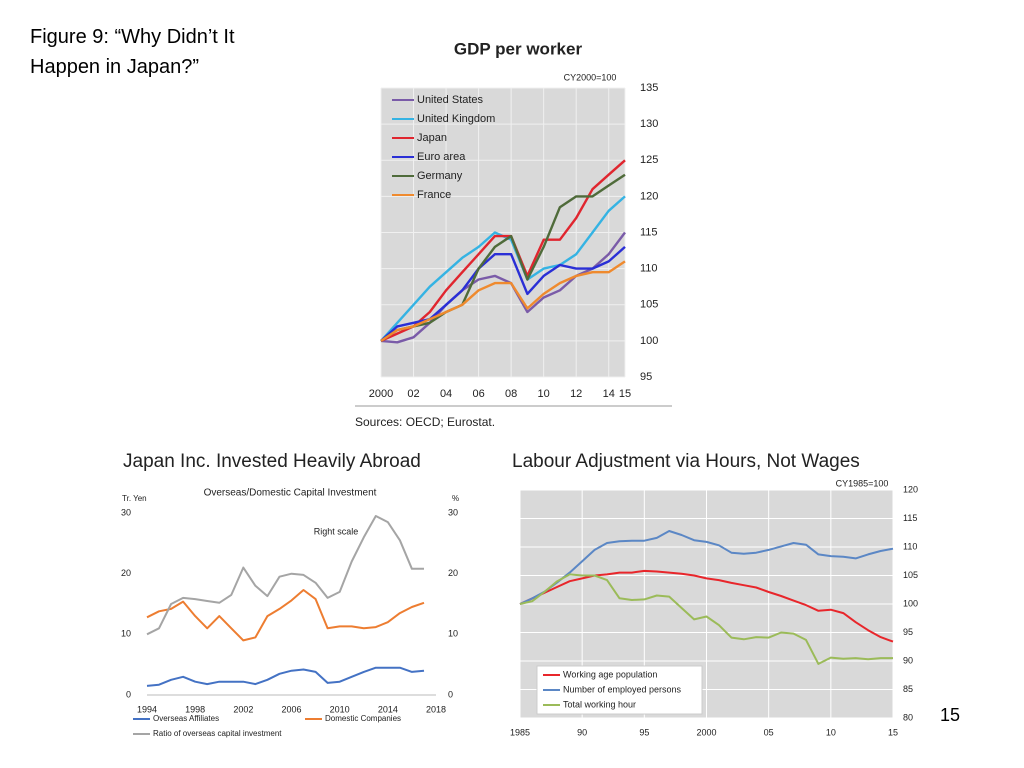 Image resolution: width=1024 pixels, height=768 pixels. Describe the element at coordinates (576, 394) in the screenshot. I see `x-tick-label: 12` at that location.